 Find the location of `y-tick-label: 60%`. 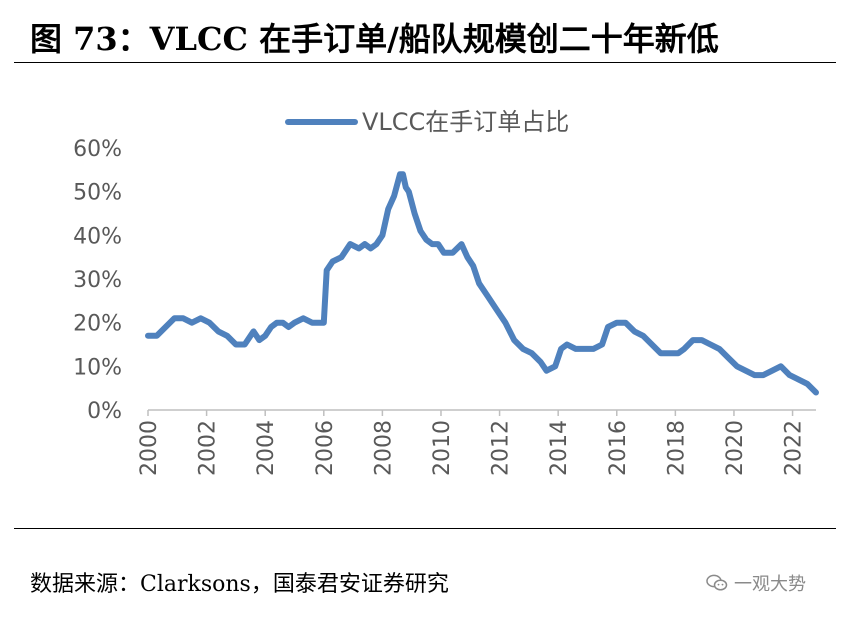

y-tick-label: 60% is located at coordinates (97, 149).